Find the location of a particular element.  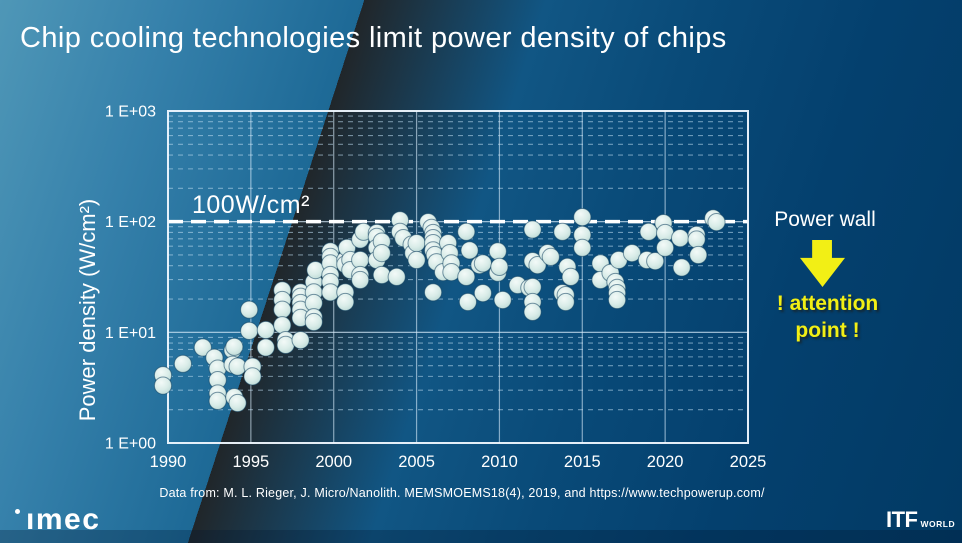

power-wall-label: Power wall is located at coordinates (825, 219).